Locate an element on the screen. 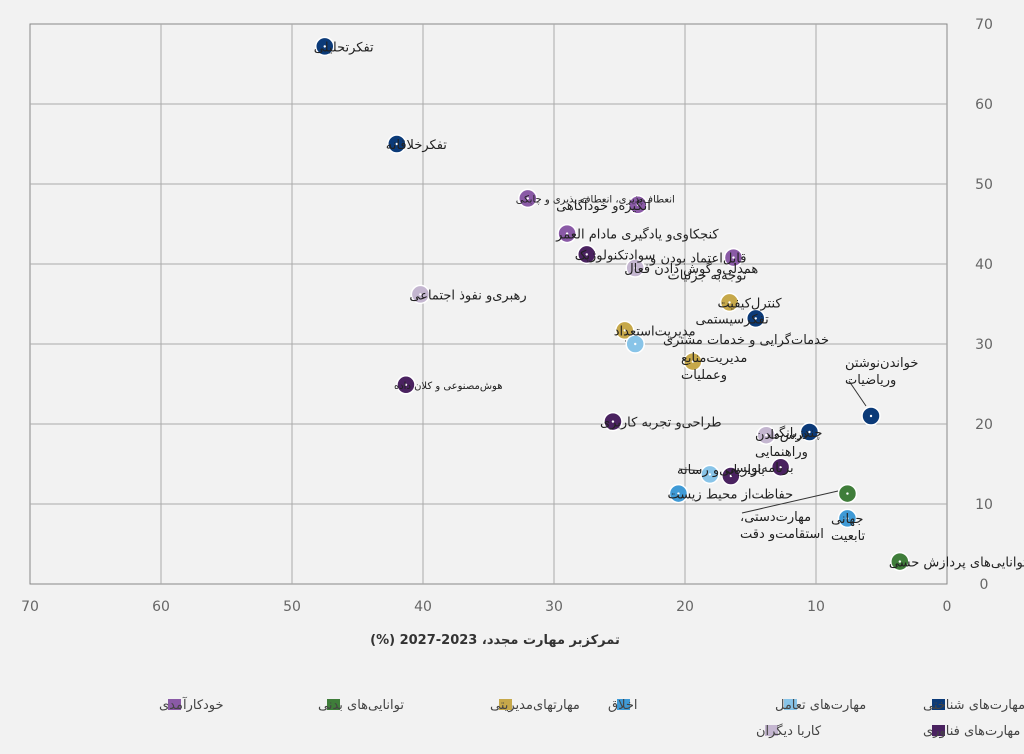  point-label: وعملیات is located at coordinates (704, 375).